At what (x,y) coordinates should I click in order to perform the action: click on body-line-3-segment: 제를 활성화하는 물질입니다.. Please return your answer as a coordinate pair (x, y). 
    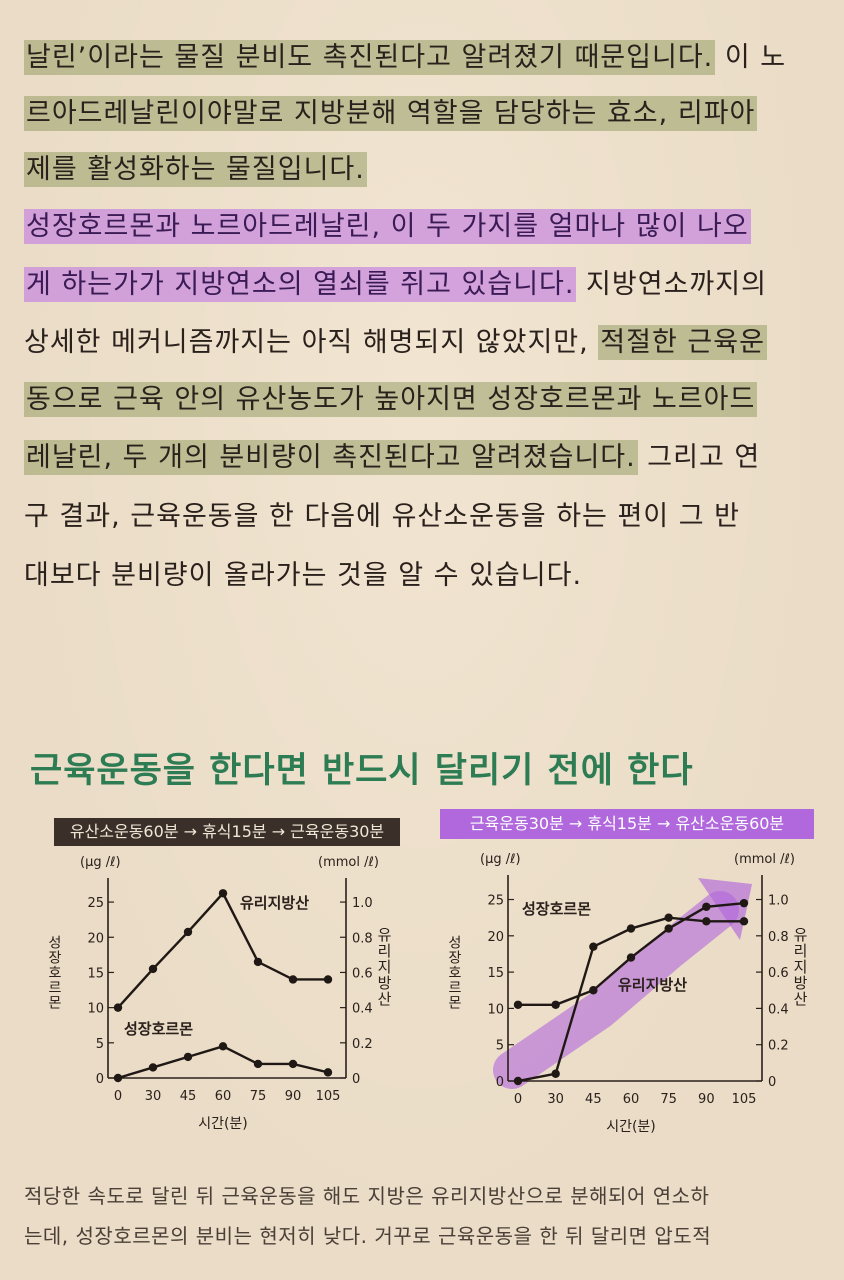
    Looking at the image, I should click on (195, 169).